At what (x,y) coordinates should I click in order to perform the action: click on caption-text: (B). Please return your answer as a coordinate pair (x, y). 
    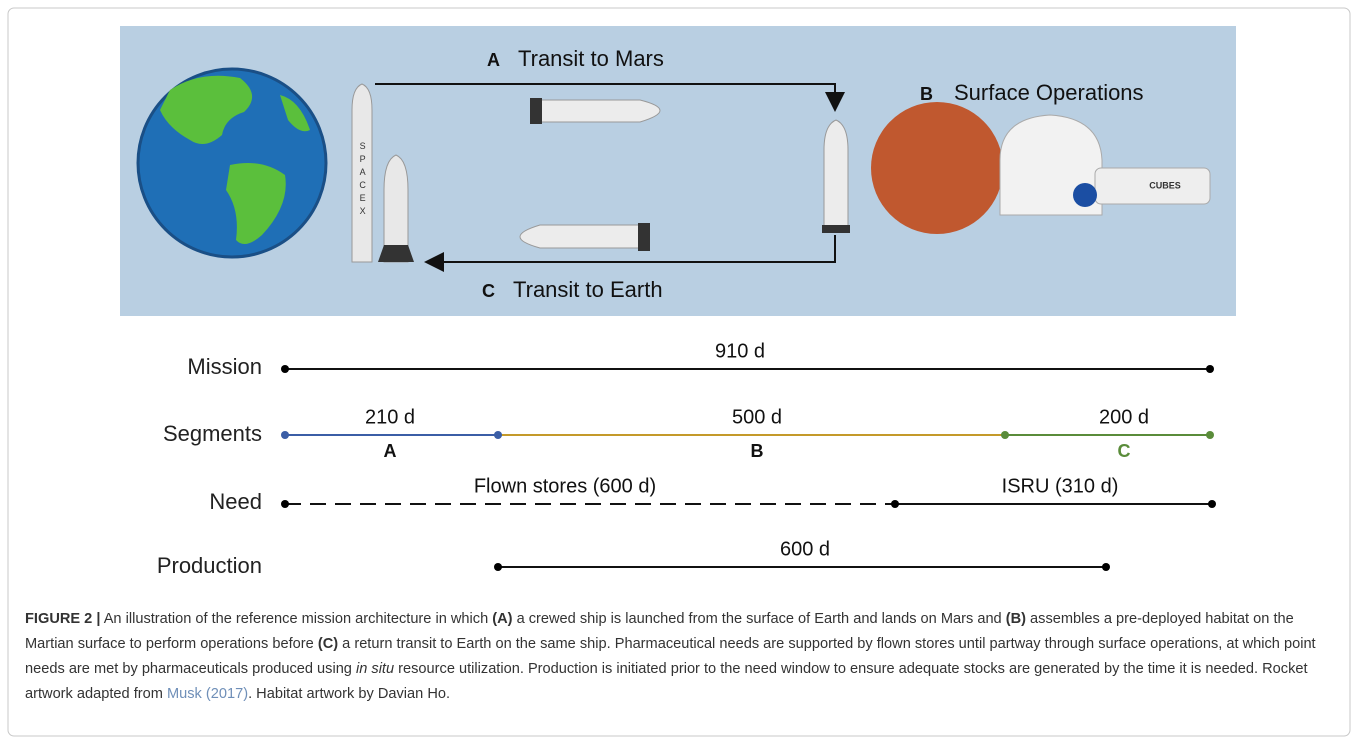
    Looking at the image, I should click on (1015, 619).